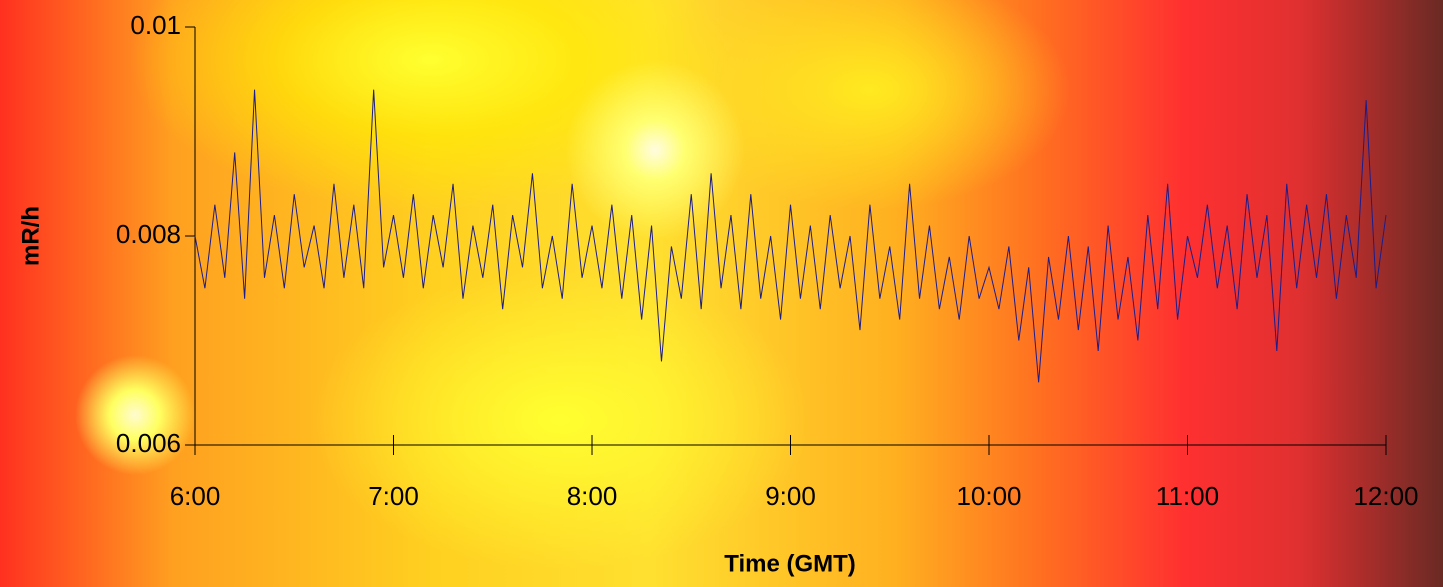  What do you see at coordinates (393, 496) in the screenshot?
I see `x-tick-label: 7:00` at bounding box center [393, 496].